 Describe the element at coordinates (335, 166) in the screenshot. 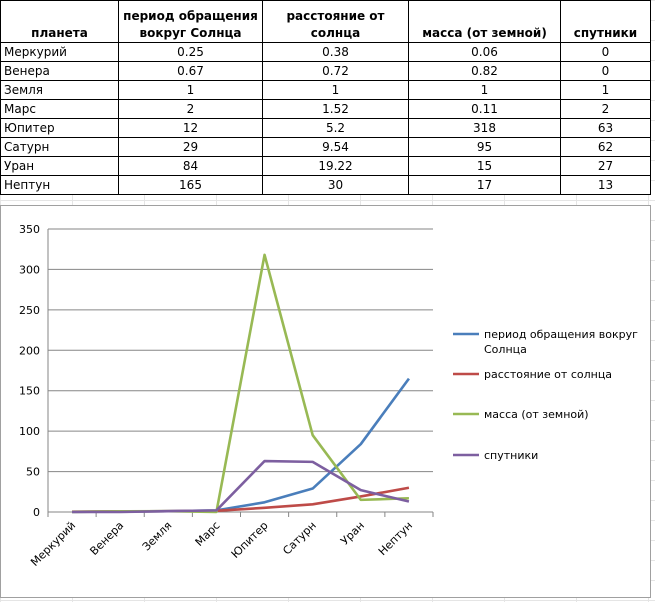

I see `value-cell: 19.22` at that location.